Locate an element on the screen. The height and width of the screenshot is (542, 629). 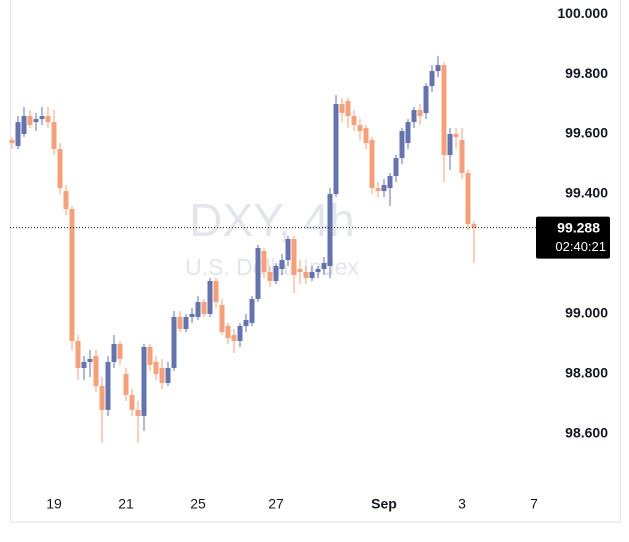
x-tick-label: 21 is located at coordinates (126, 504).